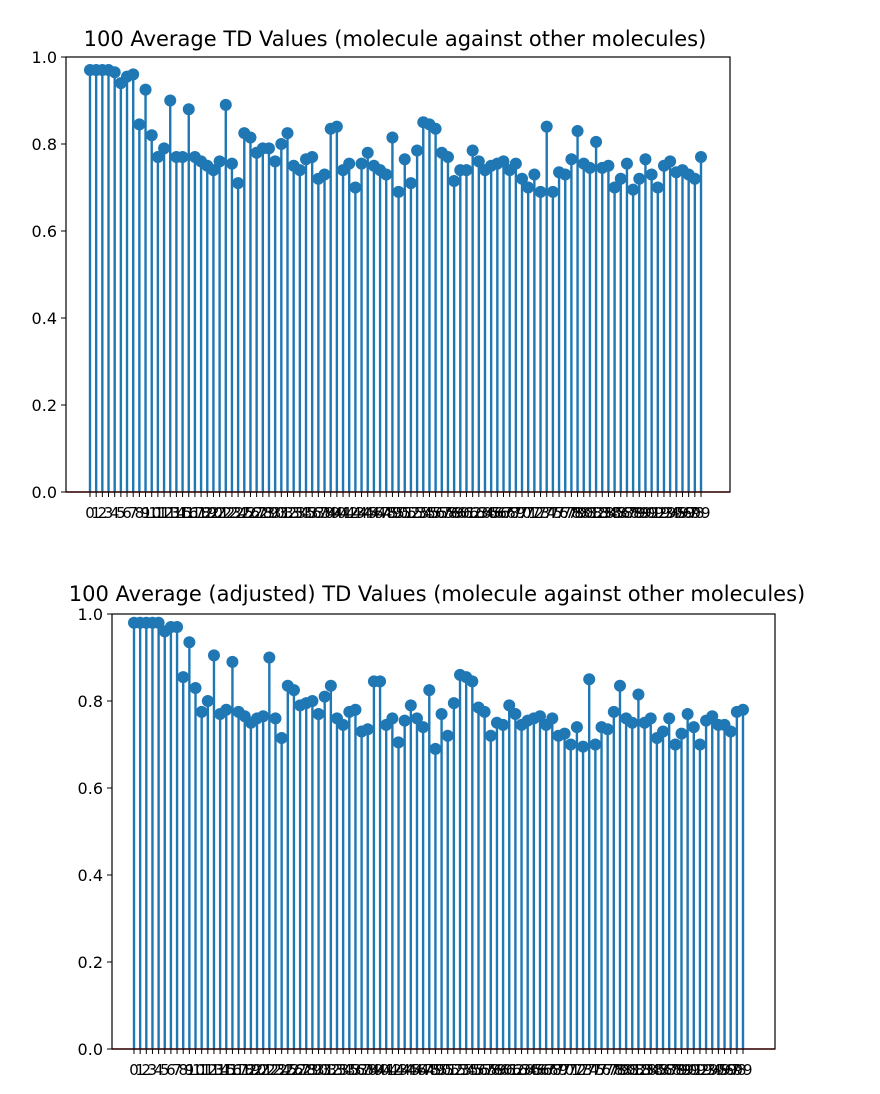 This screenshot has height=1094, width=880. I want to click on x-tick-label: 23, so click(231, 513).